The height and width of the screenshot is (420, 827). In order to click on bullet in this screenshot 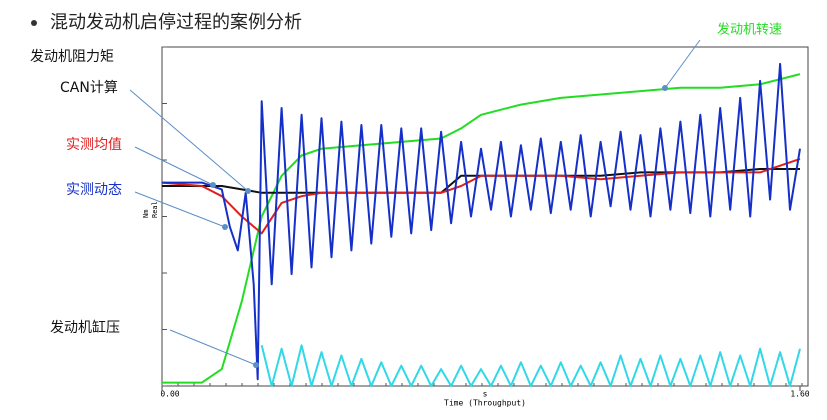, I will do `click(34, 23)`.